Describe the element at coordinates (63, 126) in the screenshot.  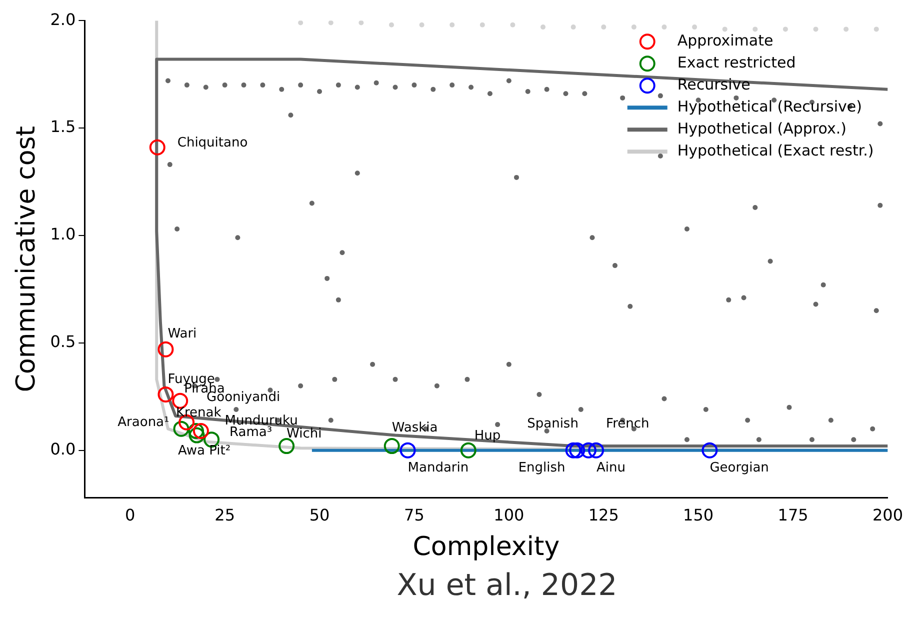
I see `y-tick-label: 1.5` at that location.